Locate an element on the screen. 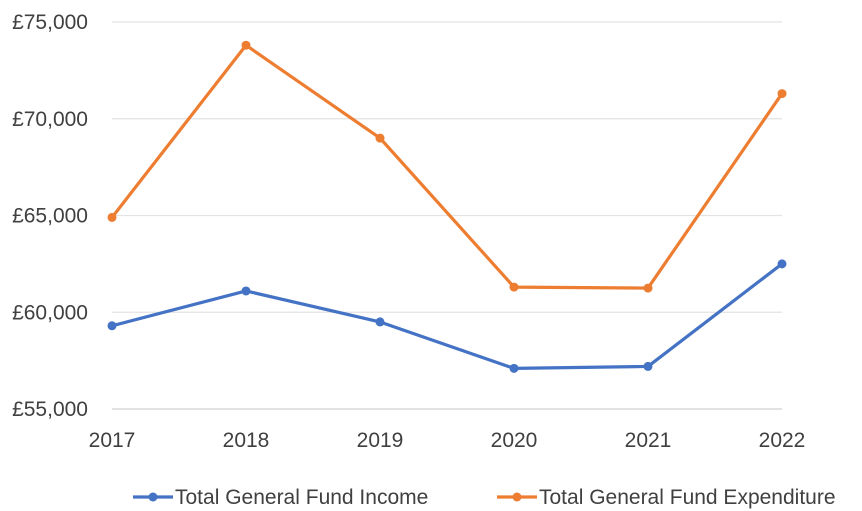 This screenshot has width=862, height=511. x-tick-label: 2022 is located at coordinates (782, 440).